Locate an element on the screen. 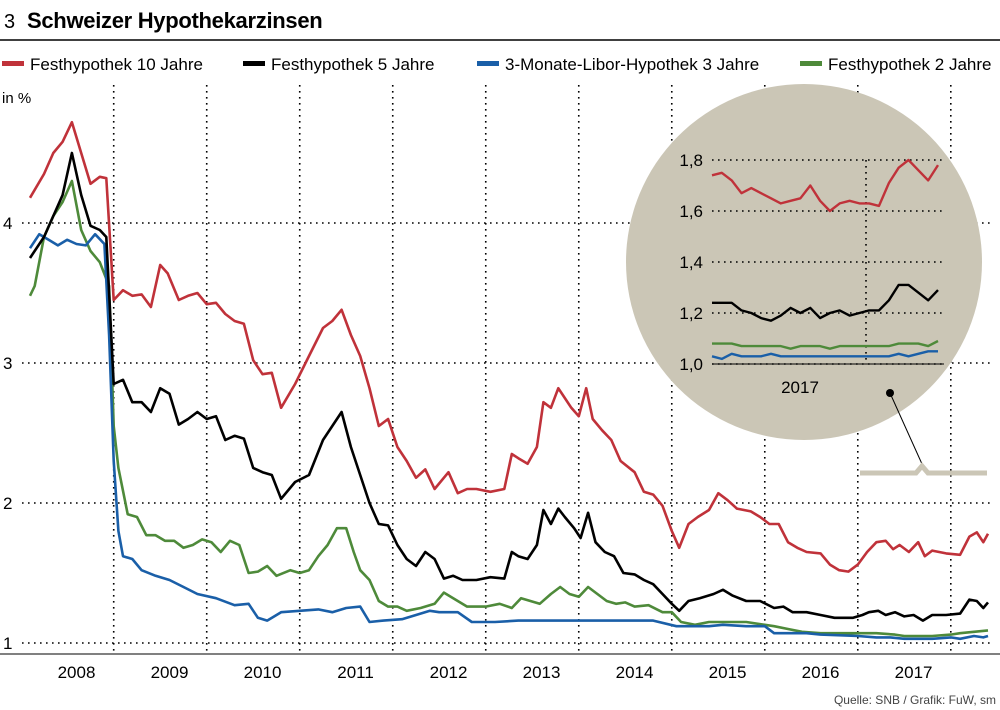 The height and width of the screenshot is (710, 1000). y-axis-unit-label: in % is located at coordinates (16, 98).